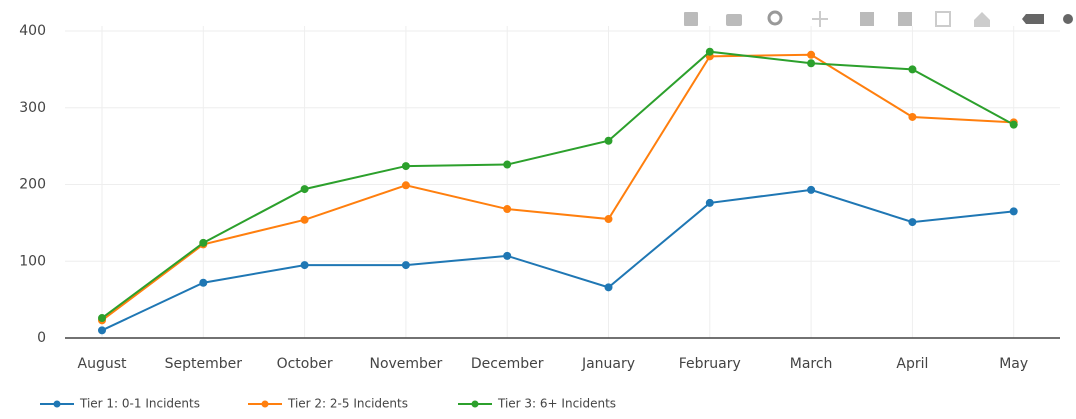 The height and width of the screenshot is (419, 1076). I want to click on x-tick-label: August, so click(103, 364).